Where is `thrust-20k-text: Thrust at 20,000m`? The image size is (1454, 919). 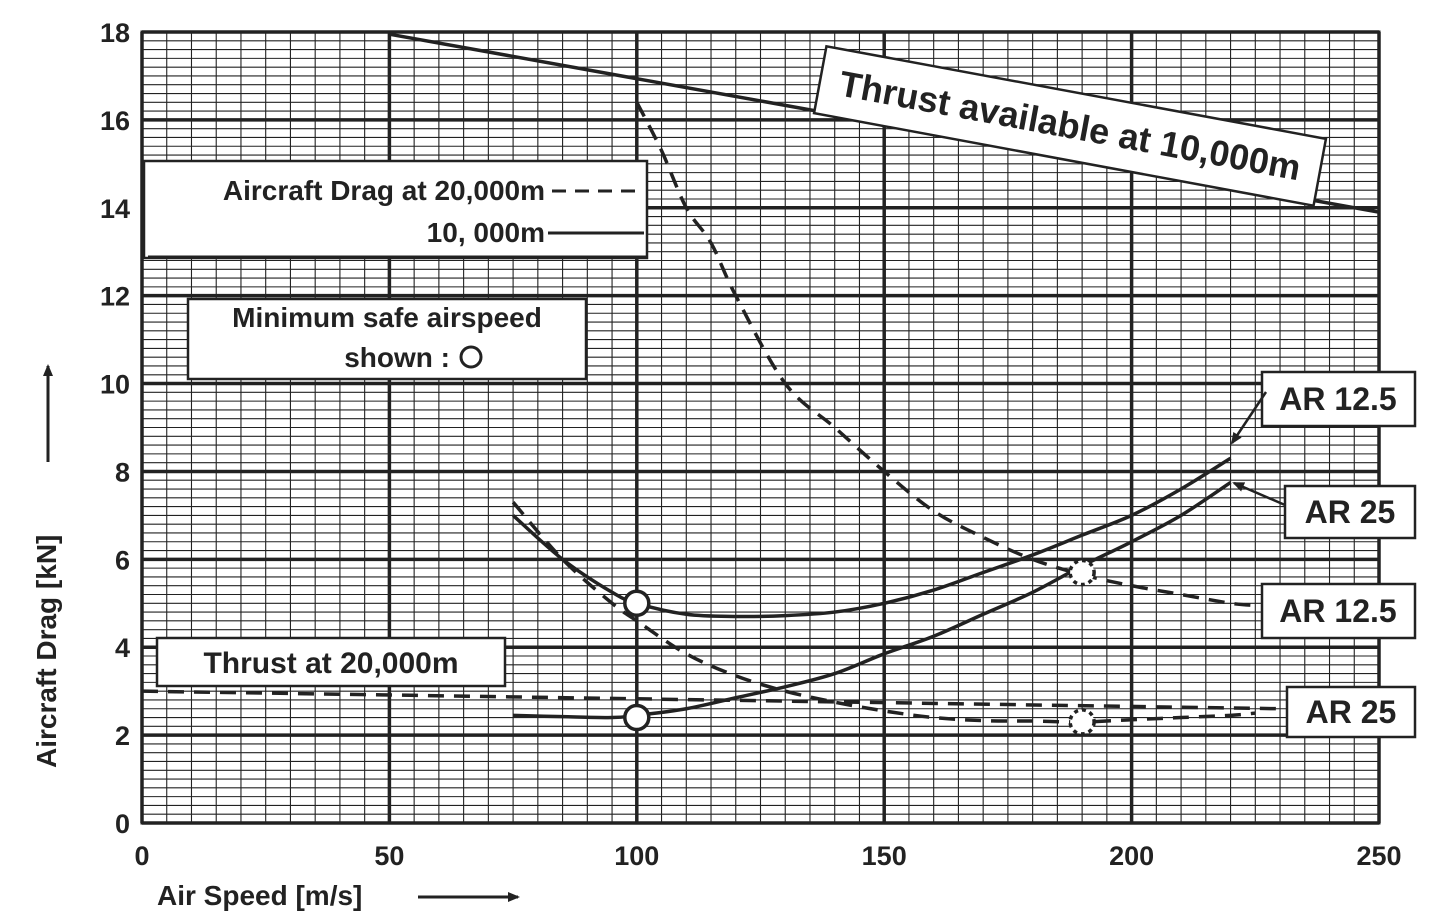 thrust-20k-text: Thrust at 20,000m is located at coordinates (330, 663).